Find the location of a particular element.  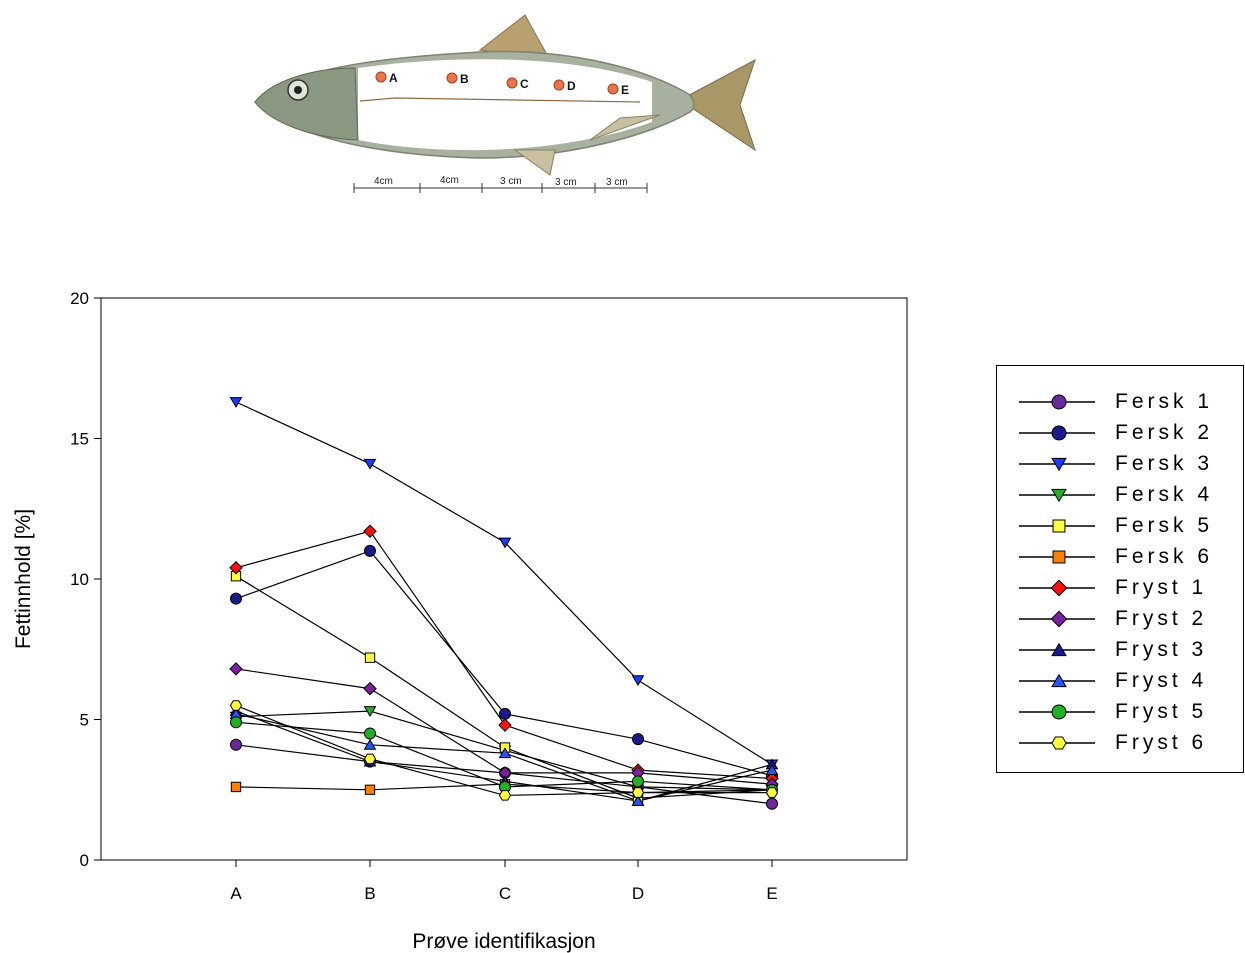

lateral-line is located at coordinates (500, 100).